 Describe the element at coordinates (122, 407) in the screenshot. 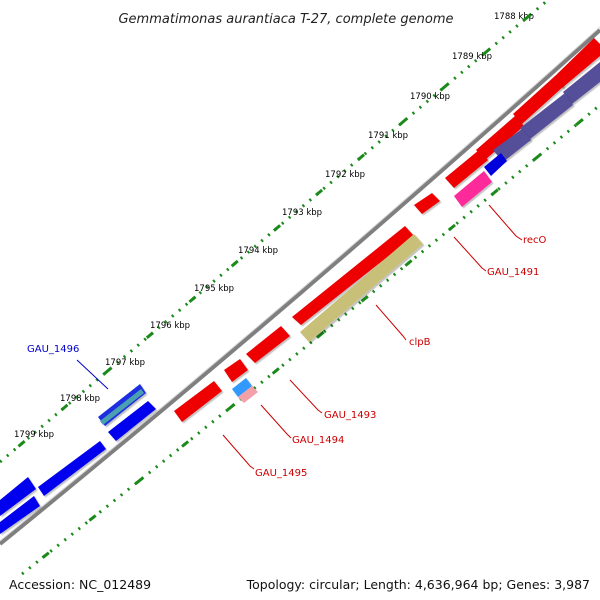

I see `gene-feature-GAU_1496-overlay` at that location.